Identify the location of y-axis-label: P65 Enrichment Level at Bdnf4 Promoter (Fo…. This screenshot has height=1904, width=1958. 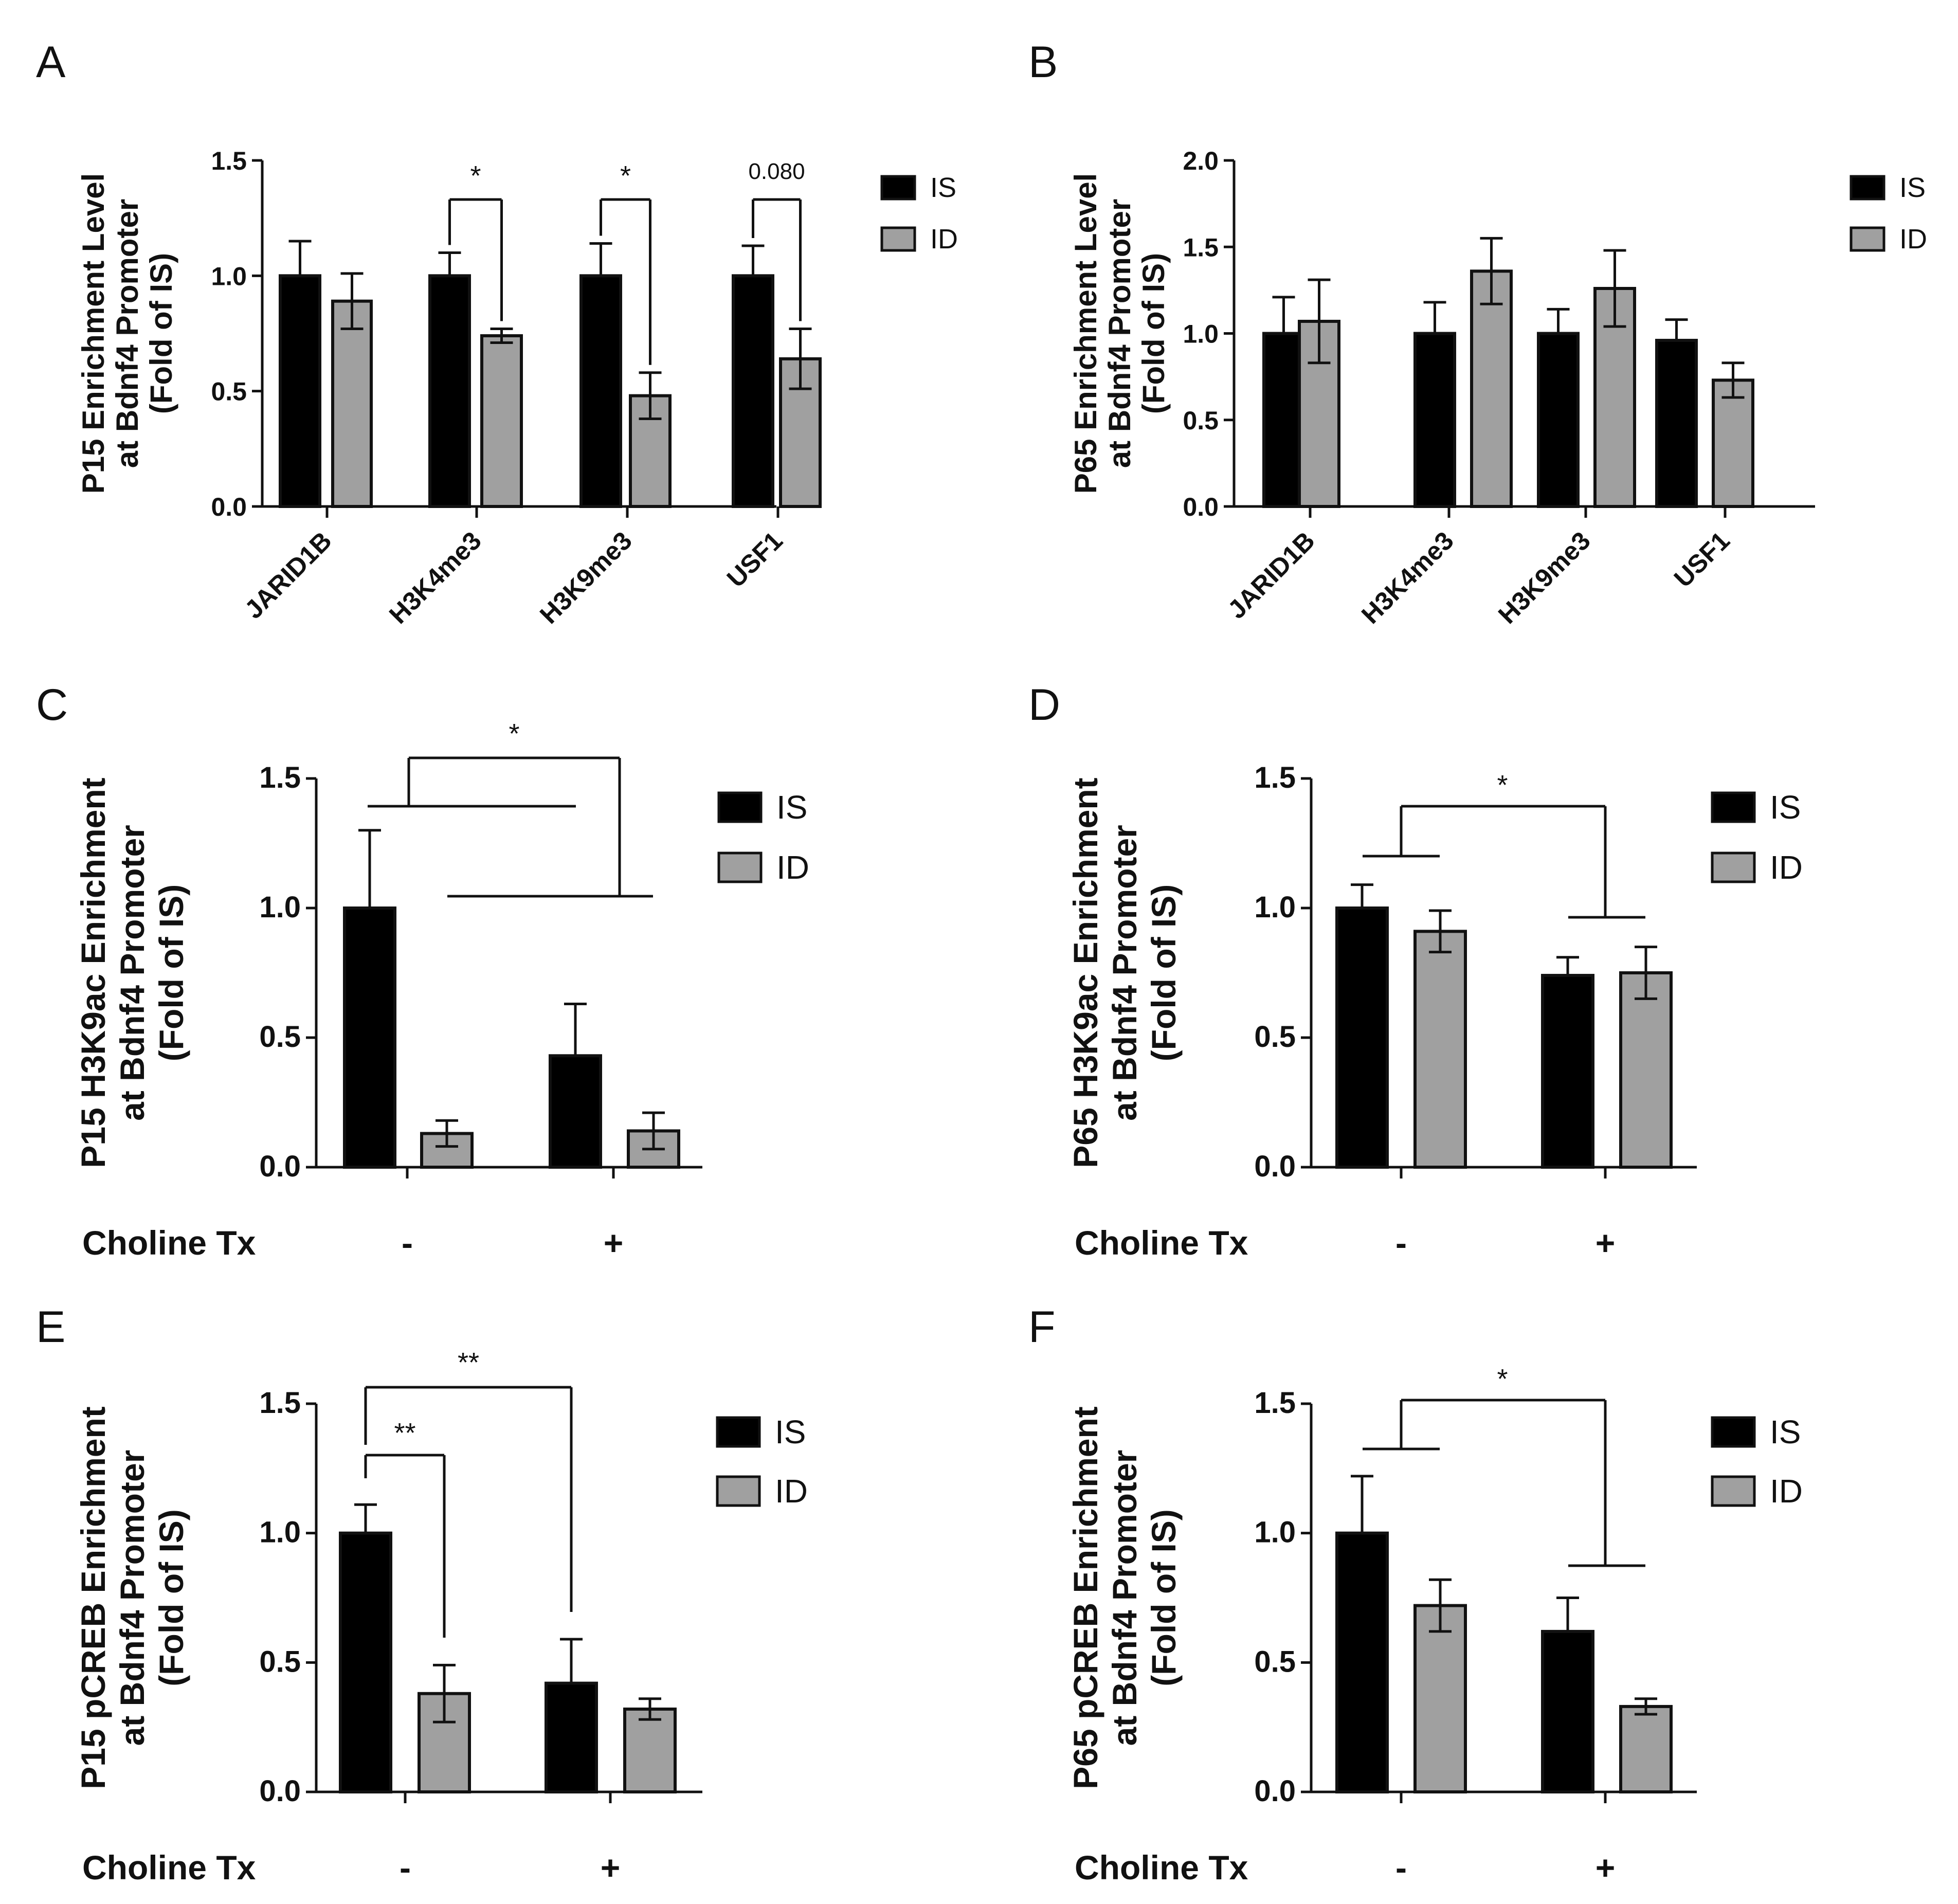
(1119, 333).